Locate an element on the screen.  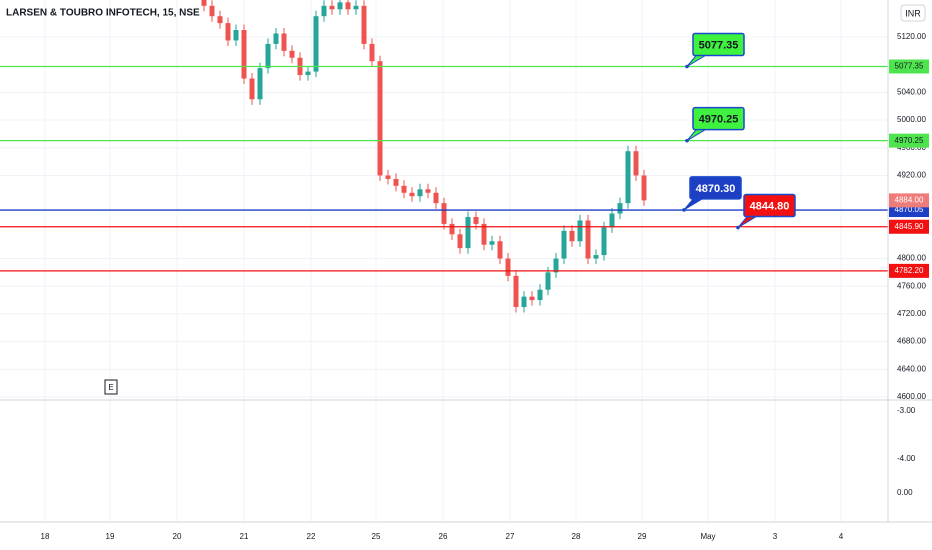
level-label: 4782.20 is located at coordinates (909, 270).